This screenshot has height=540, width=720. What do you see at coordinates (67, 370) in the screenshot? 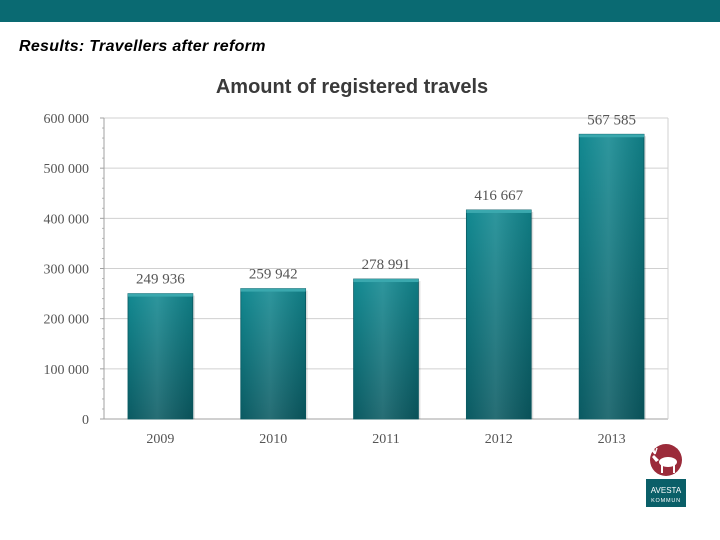
I see `y-tick-label: 100 000` at bounding box center [67, 370].